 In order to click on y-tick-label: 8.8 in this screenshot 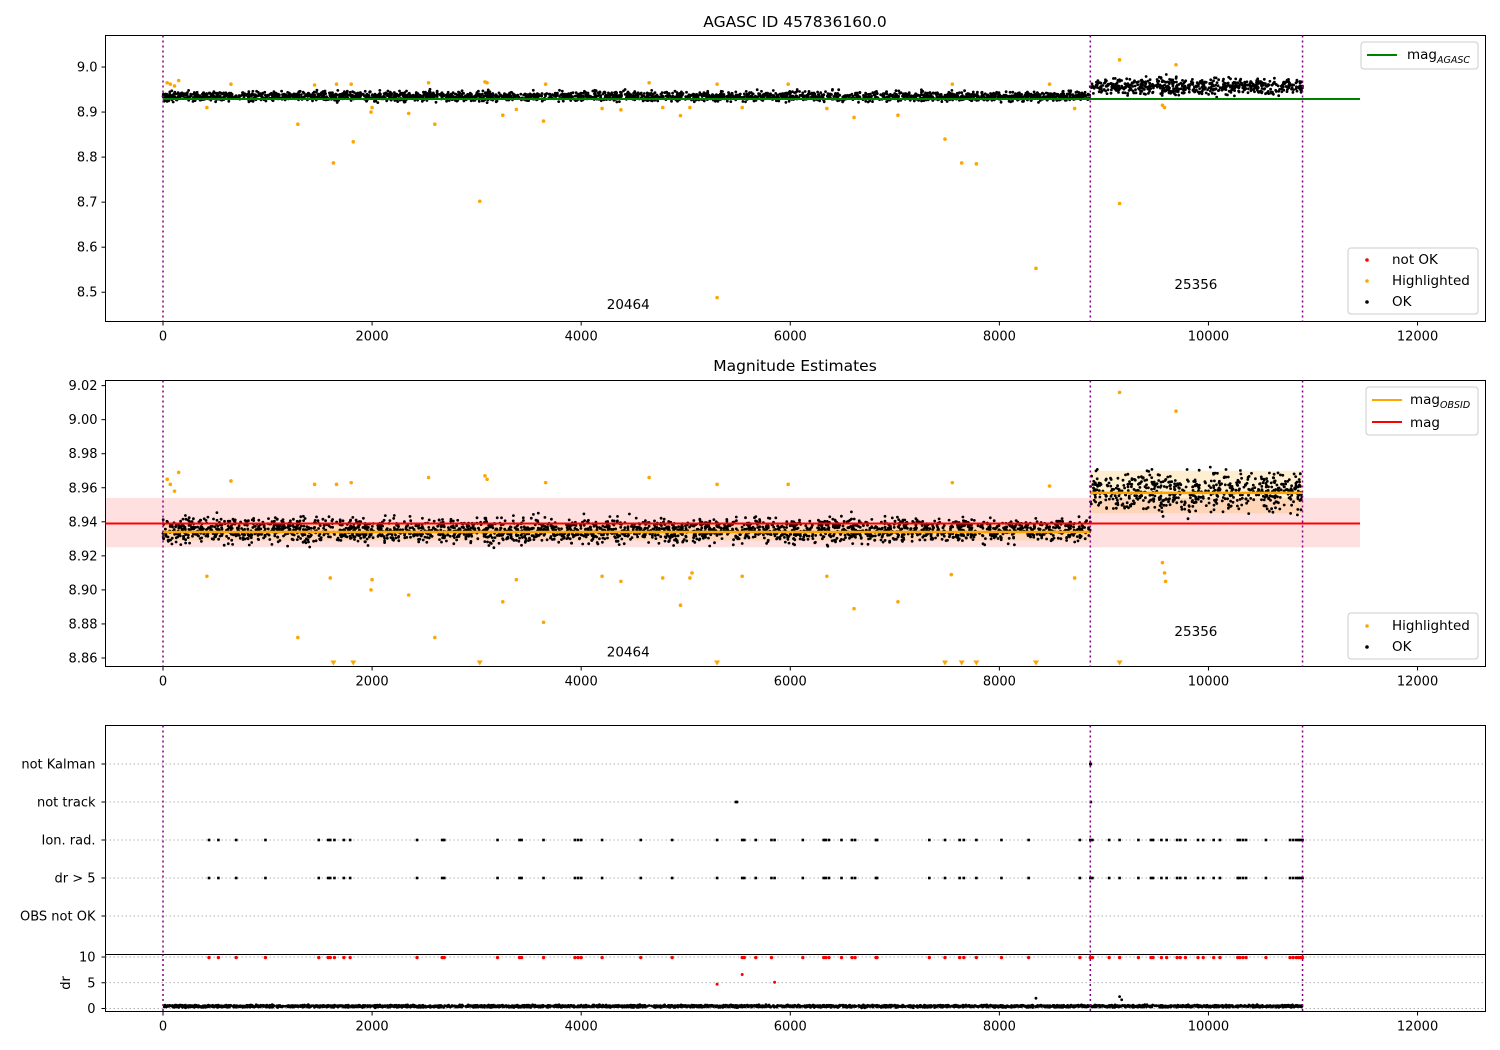, I will do `click(87, 158)`.